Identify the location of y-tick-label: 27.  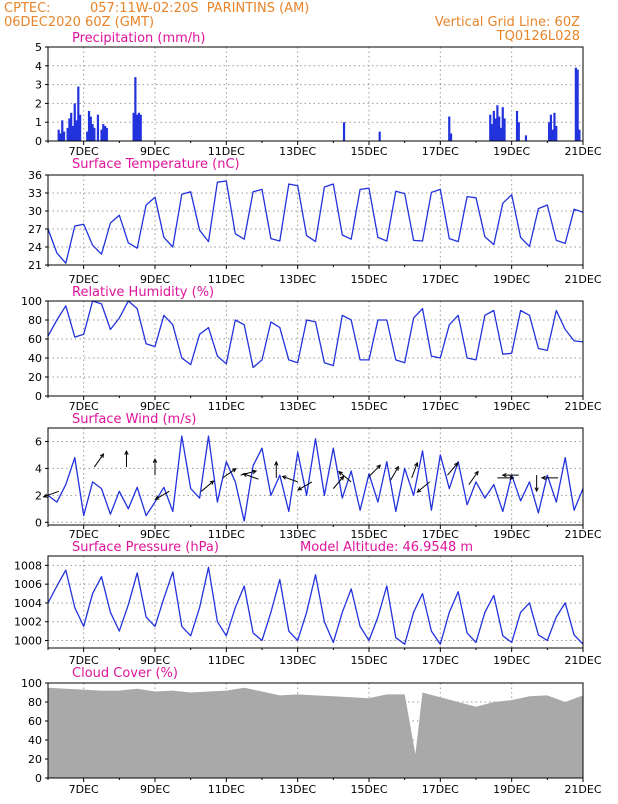
(35, 229).